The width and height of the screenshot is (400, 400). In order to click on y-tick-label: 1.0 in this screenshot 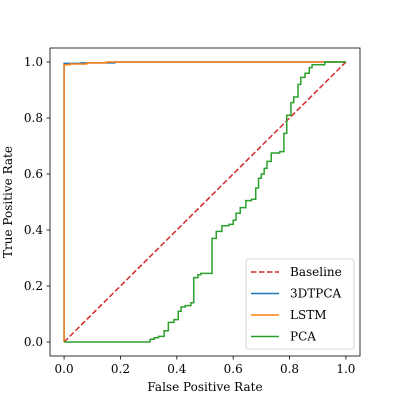, I will do `click(33, 62)`.